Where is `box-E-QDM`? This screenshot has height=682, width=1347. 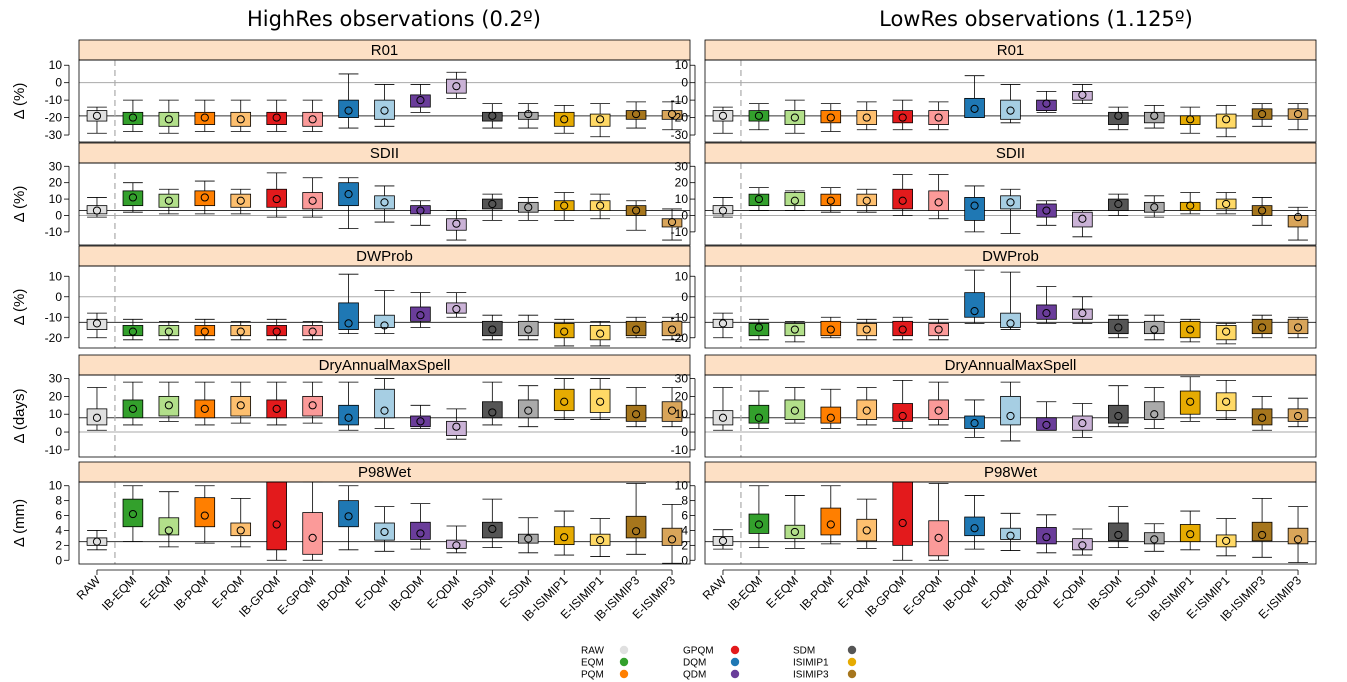 box-E-QDM is located at coordinates (1082, 542).